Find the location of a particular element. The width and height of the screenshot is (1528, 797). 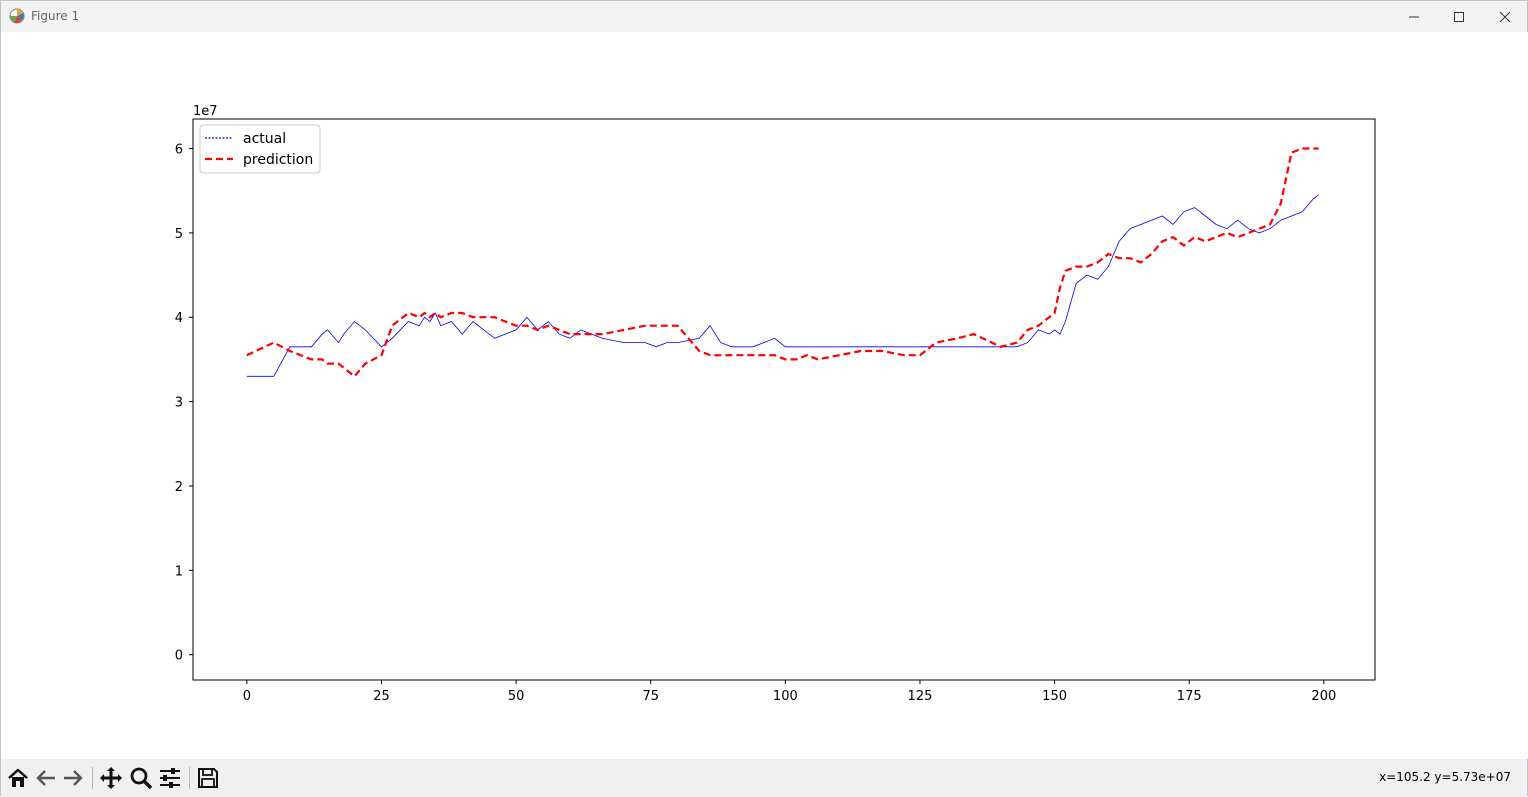

y-tick-label: 6 is located at coordinates (179, 150).